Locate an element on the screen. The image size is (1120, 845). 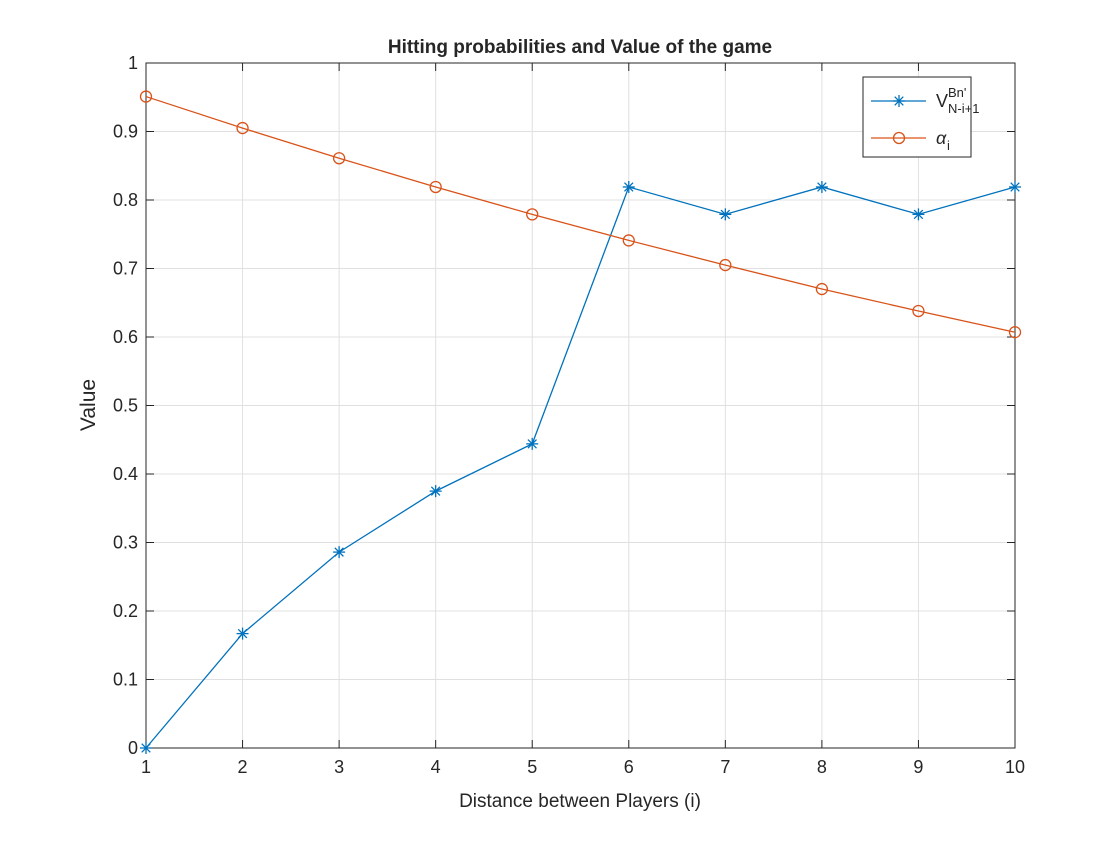
legend: V Bn'N-i+1α i is located at coordinates (920, 117).